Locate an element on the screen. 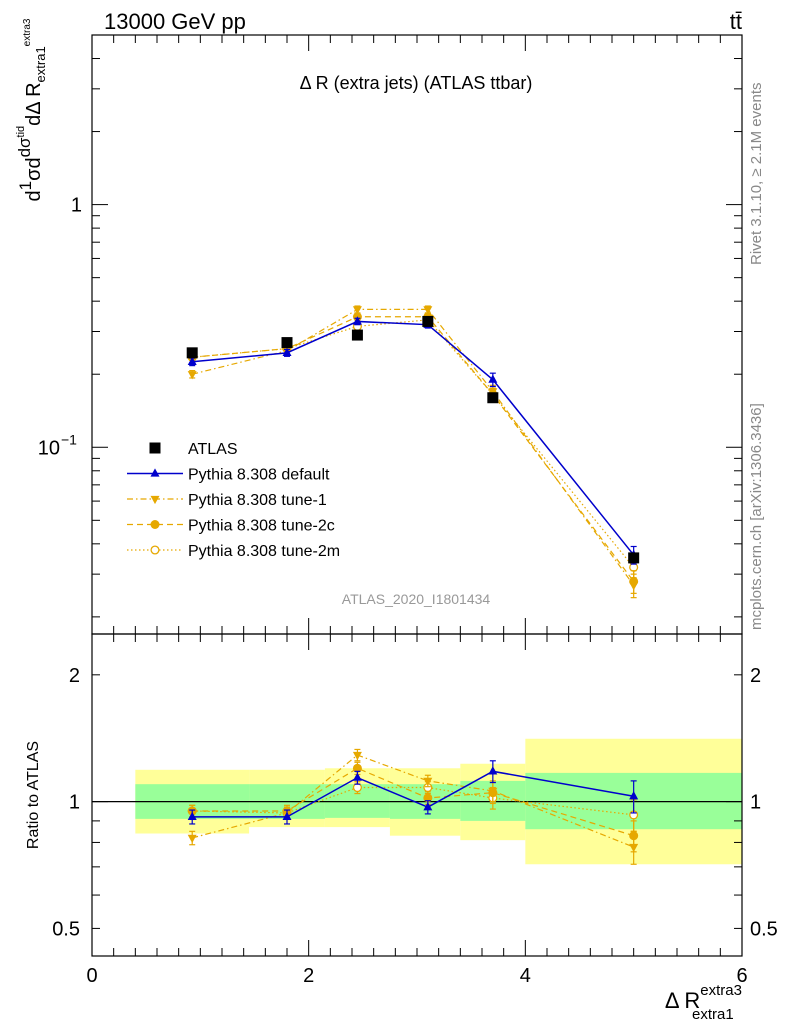 Image resolution: width=786 pixels, height=1024 pixels. ylabel-tid: tid is located at coordinates (21, 132).